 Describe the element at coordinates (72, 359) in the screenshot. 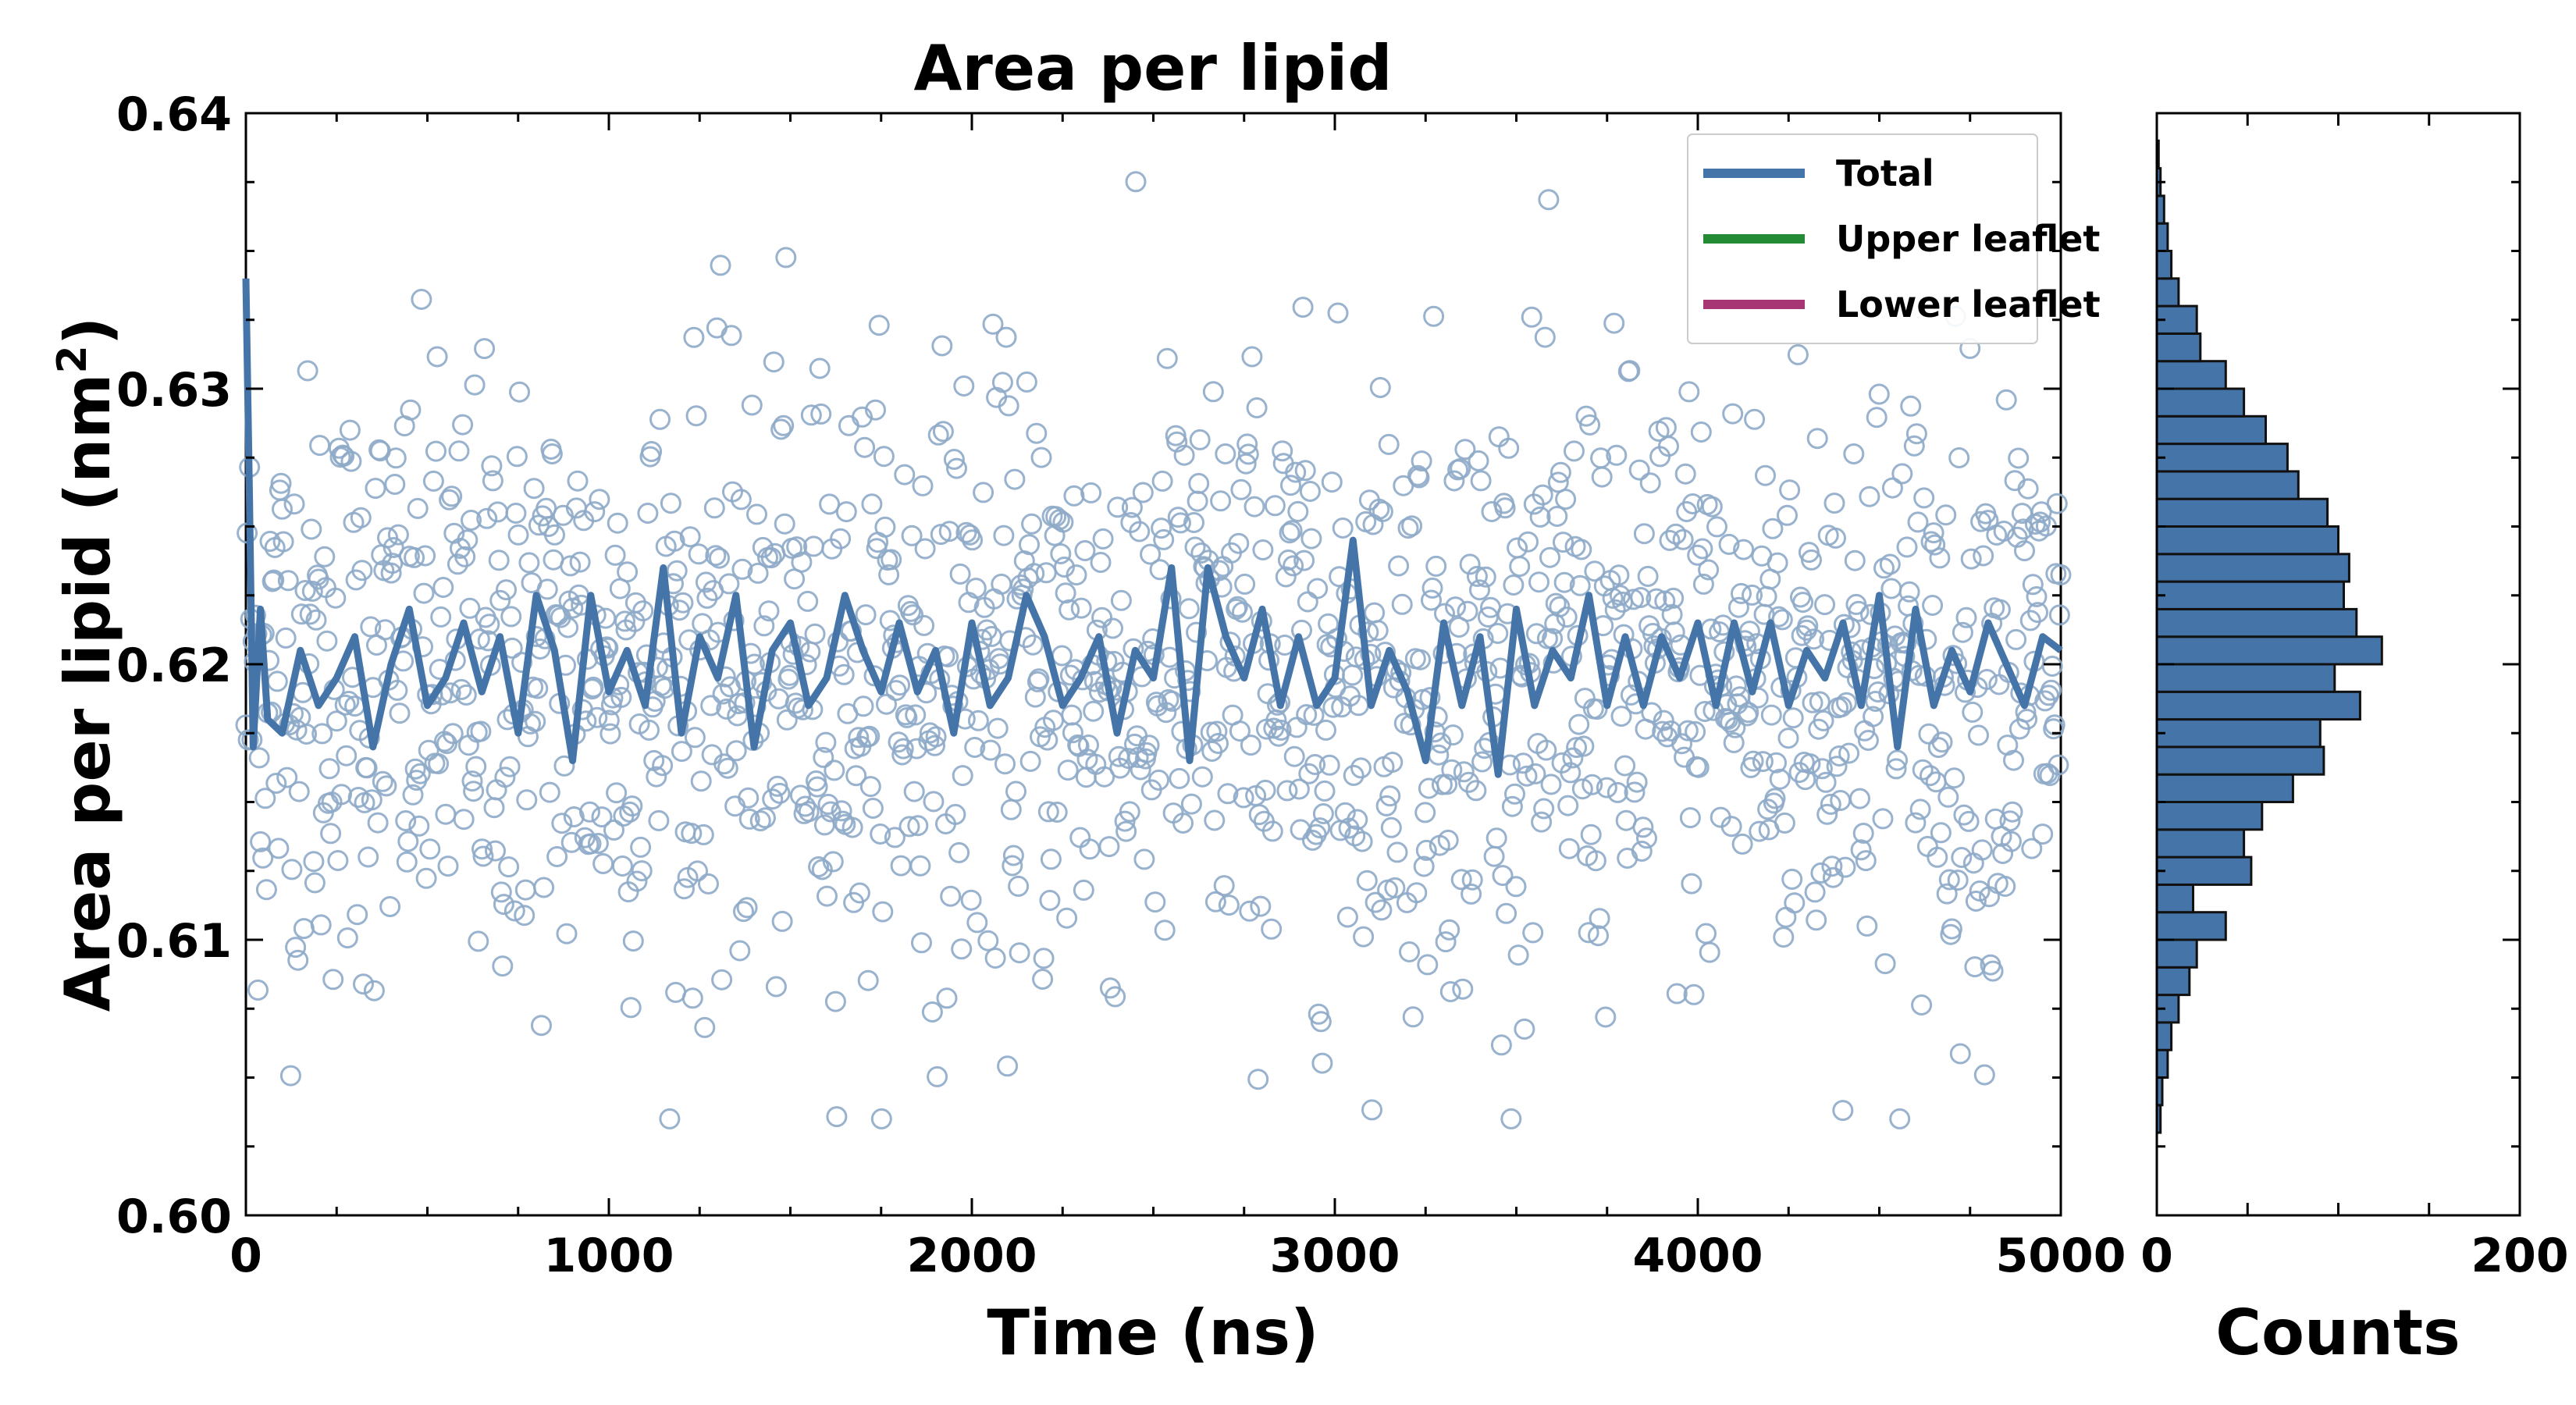

I see `y-axis-label-superscript: 2` at that location.